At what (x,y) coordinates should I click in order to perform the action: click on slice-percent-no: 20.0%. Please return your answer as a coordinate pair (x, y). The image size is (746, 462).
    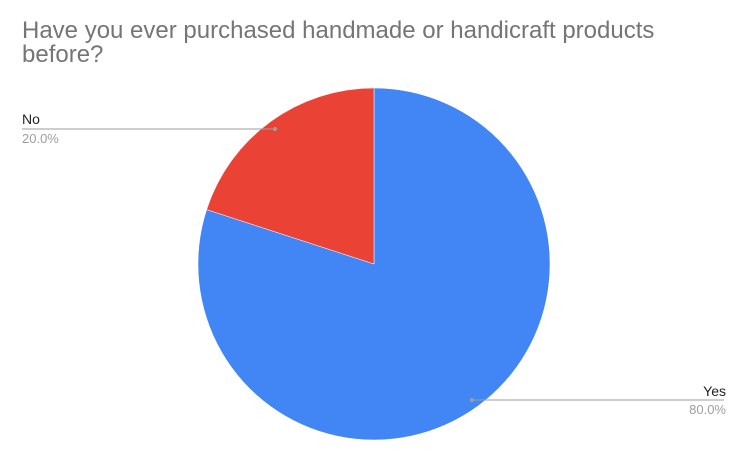
    Looking at the image, I should click on (40, 138).